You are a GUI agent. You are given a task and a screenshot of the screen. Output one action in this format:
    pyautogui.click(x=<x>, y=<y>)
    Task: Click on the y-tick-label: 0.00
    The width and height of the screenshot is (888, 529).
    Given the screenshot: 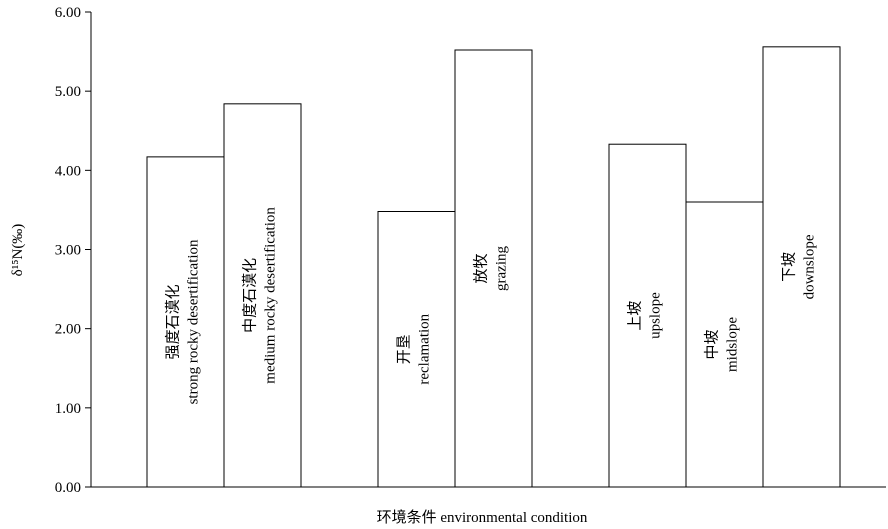 What is the action you would take?
    pyautogui.click(x=68, y=488)
    